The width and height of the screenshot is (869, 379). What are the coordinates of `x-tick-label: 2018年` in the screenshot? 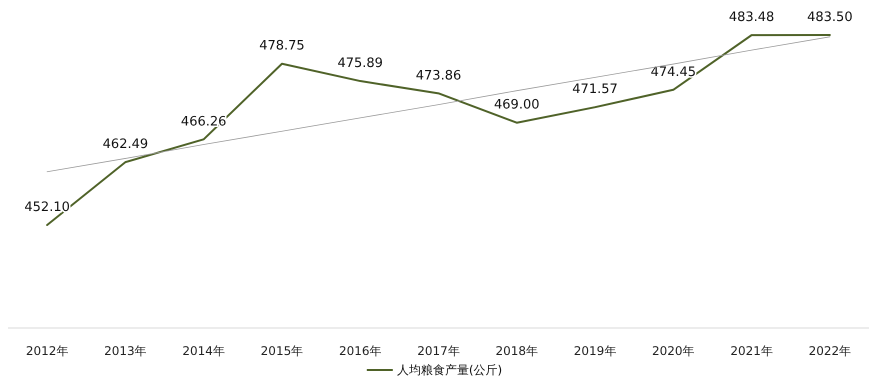 It's located at (517, 351).